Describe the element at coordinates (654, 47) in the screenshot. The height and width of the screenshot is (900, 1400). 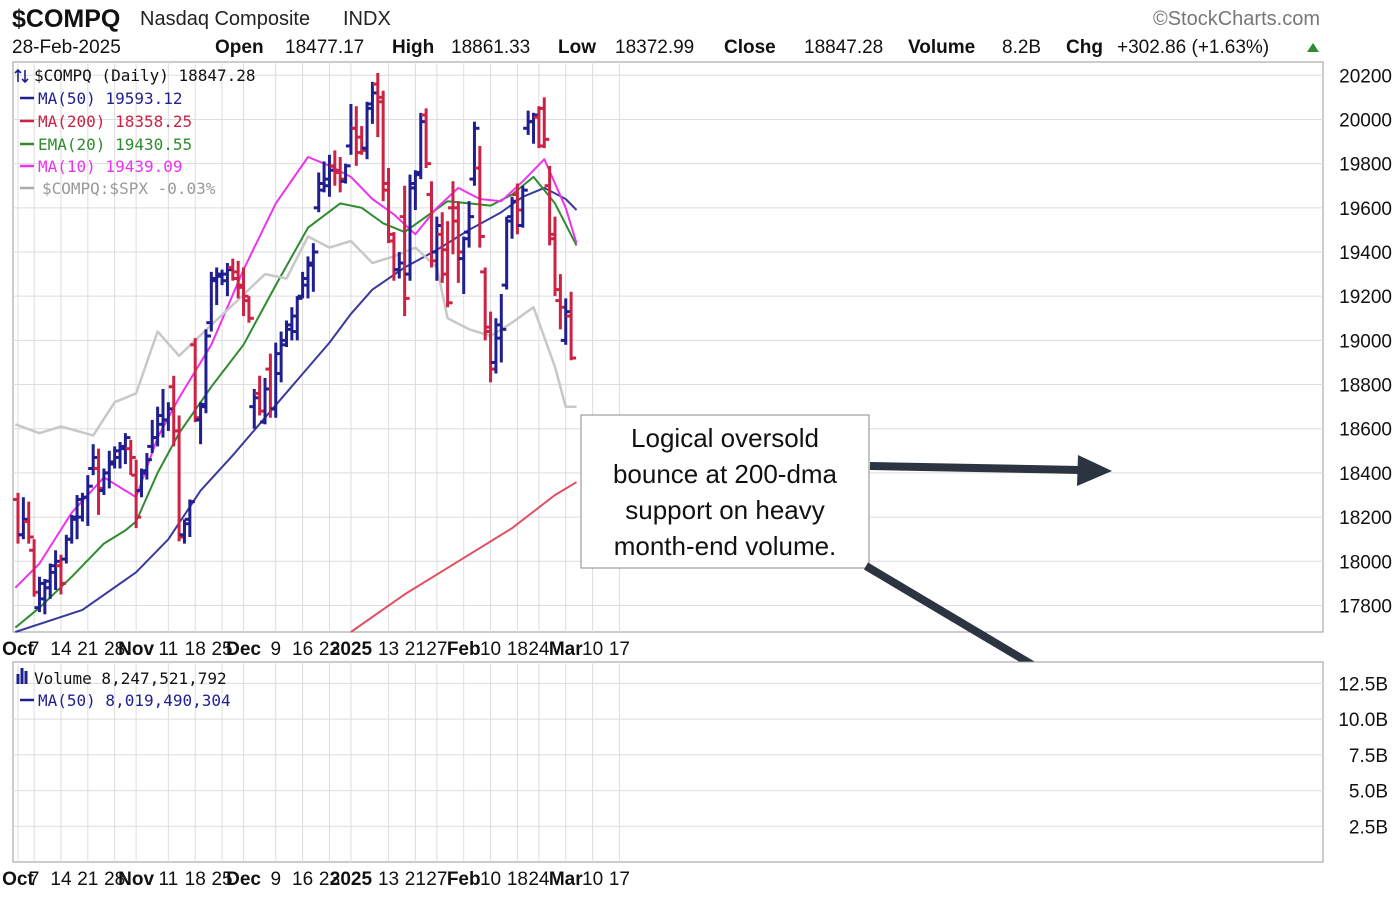
I see `low-value: 18372.99` at that location.